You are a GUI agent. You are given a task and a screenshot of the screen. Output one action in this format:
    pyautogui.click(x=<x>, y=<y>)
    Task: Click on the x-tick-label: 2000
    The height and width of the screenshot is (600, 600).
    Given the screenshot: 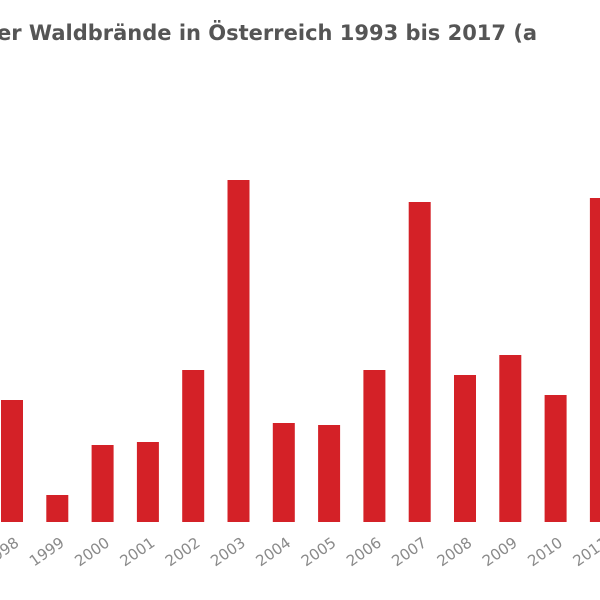 What is the action you would take?
    pyautogui.click(x=92, y=552)
    